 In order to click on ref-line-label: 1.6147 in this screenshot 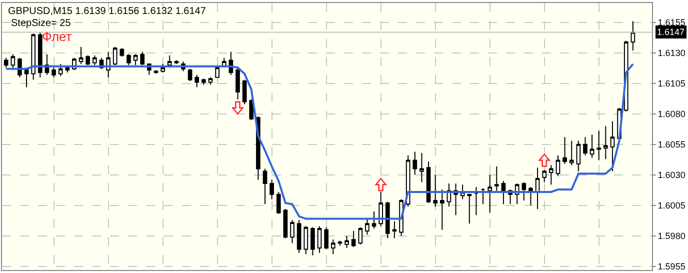, I will do `click(671, 32)`.